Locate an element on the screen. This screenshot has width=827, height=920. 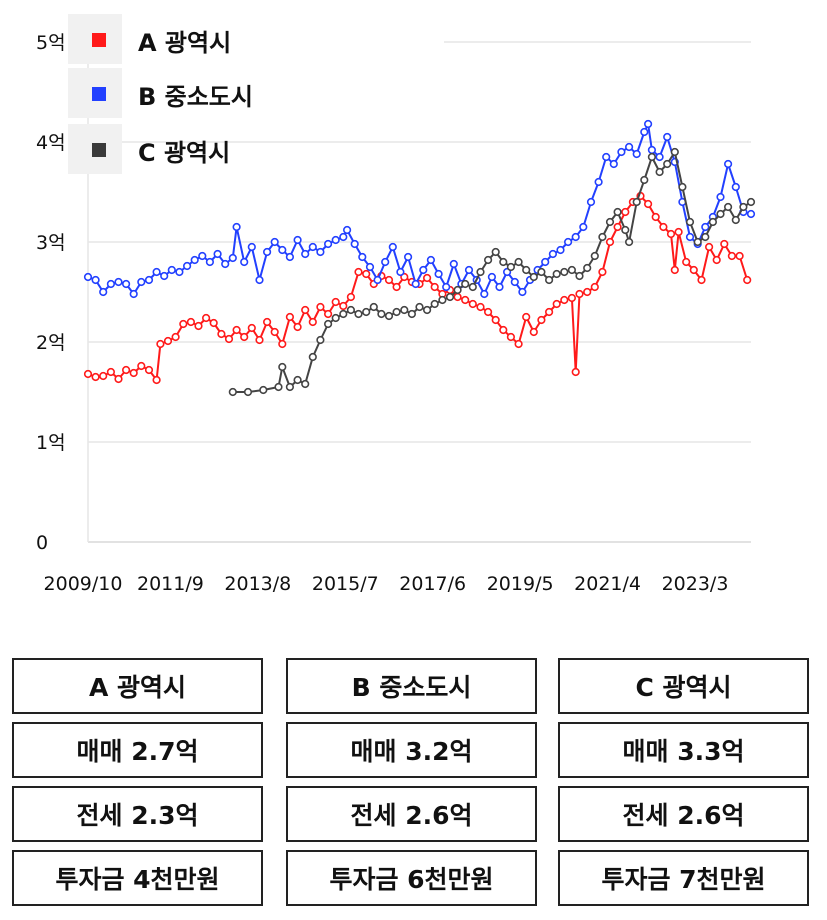
legend-item-a: A 광역시 is located at coordinates (256, 39).